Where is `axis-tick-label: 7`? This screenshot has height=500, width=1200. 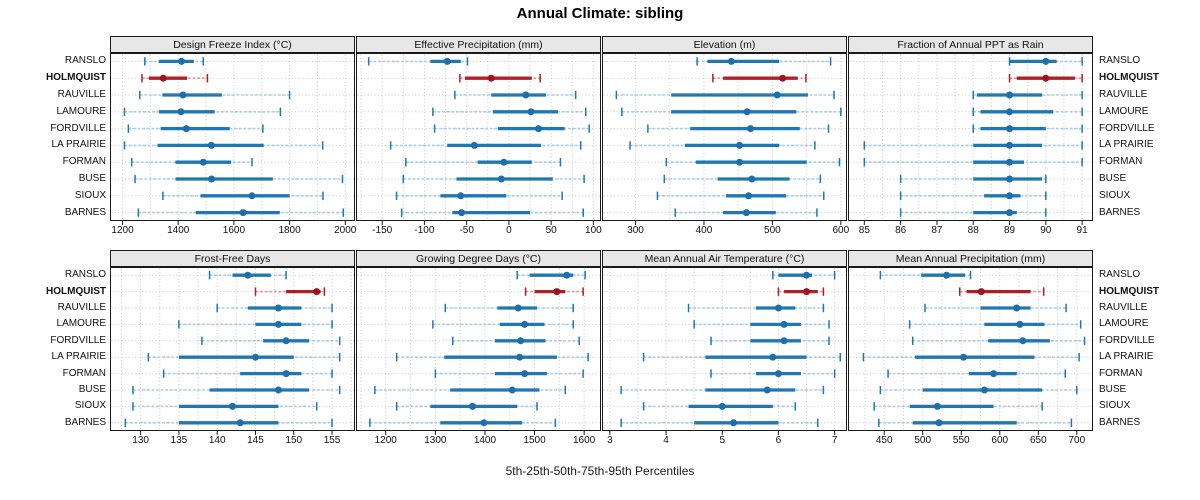
axis-tick-label: 7 is located at coordinates (834, 440).